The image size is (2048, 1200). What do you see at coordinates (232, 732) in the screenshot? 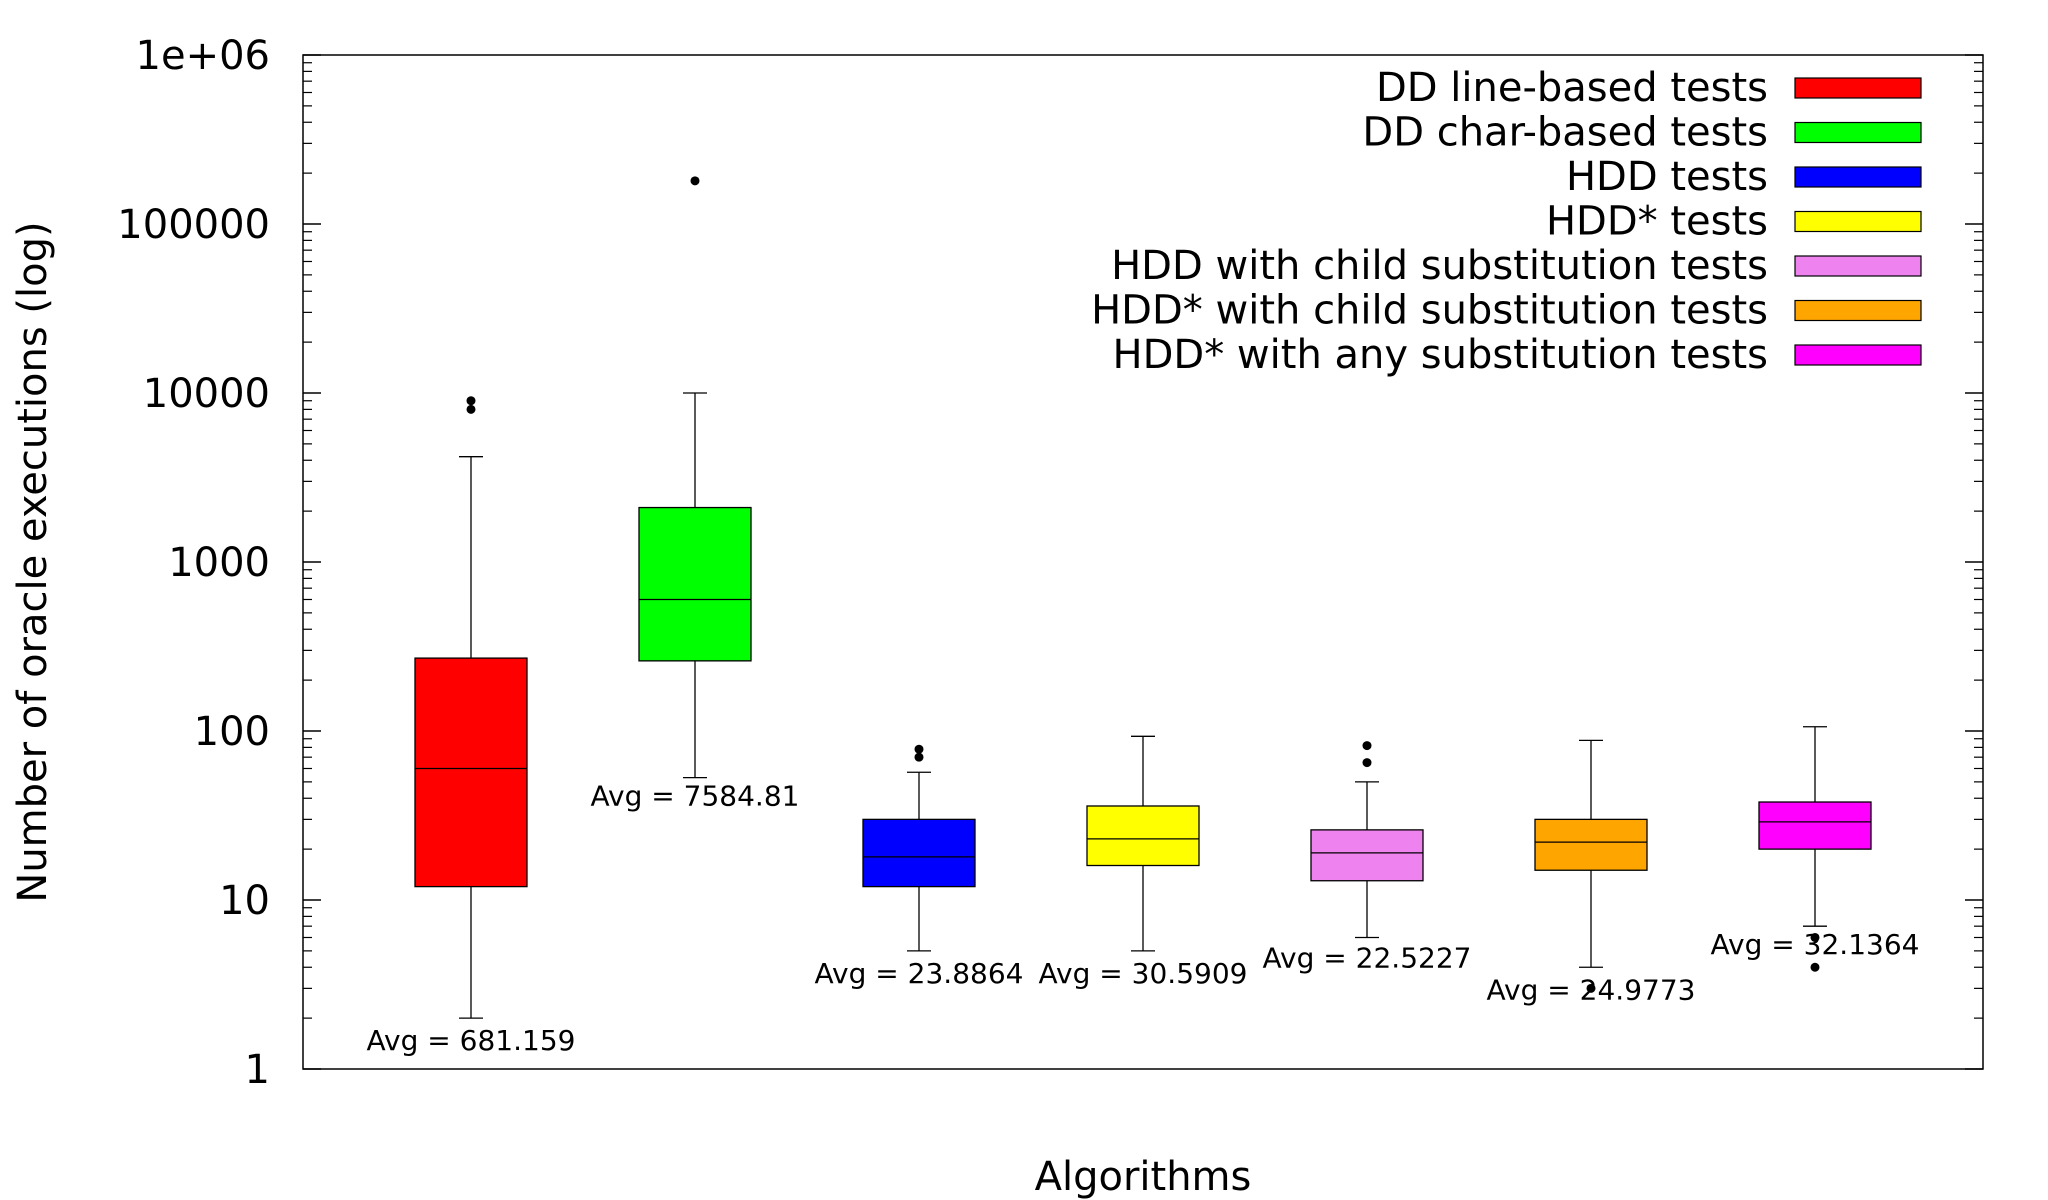
I see `y-tick-label: 100` at bounding box center [232, 732].